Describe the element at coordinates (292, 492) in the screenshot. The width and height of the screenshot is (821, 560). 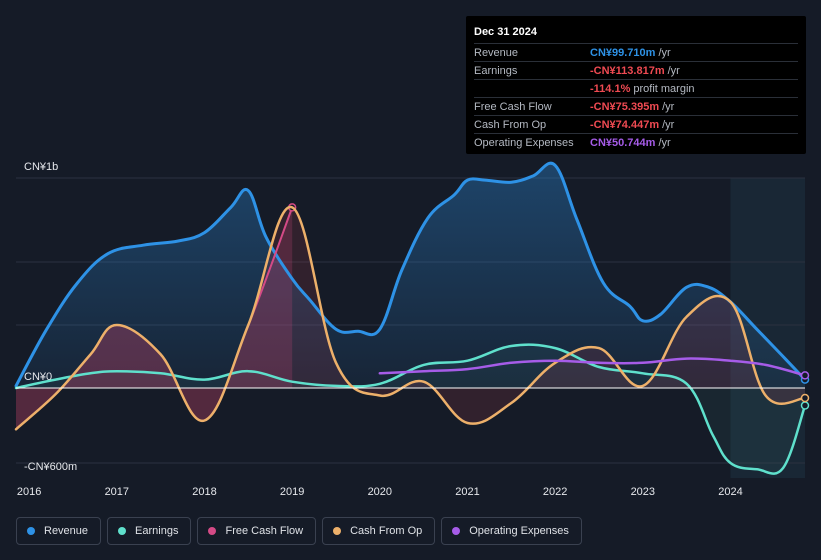
I see `x-tick-label: 2019` at that location.